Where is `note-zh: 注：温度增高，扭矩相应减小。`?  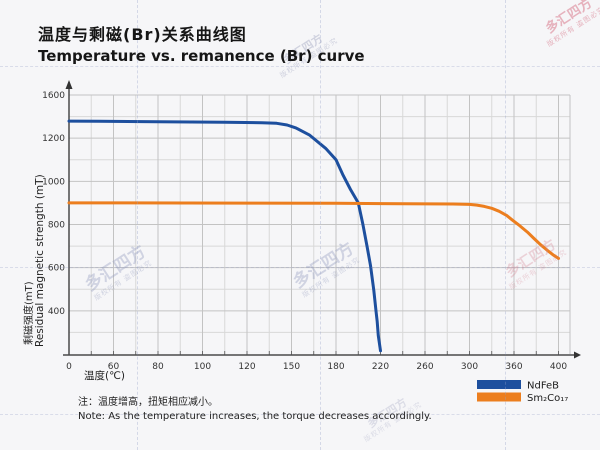
note-zh: 注：温度增高，扭矩相应减小。 is located at coordinates (148, 402).